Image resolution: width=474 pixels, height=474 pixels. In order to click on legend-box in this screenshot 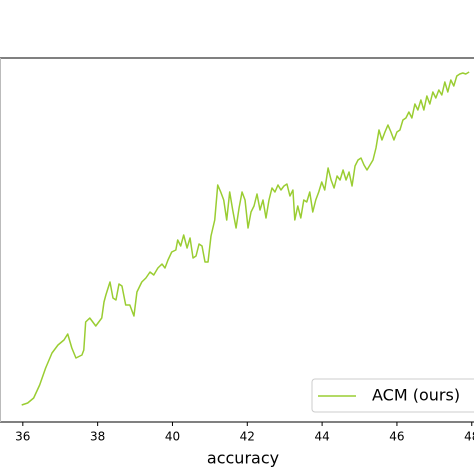, I will do `click(392, 395)`.